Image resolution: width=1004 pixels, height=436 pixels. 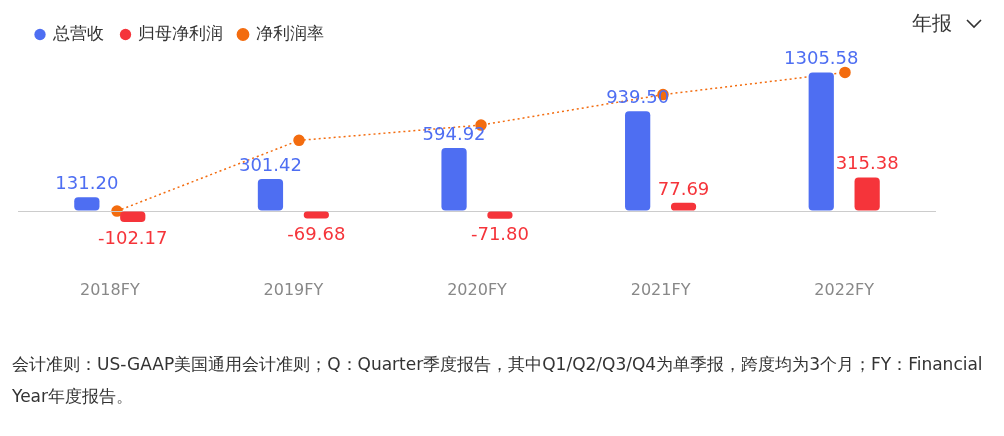 I want to click on data-label: -69.68, so click(x=316, y=234).